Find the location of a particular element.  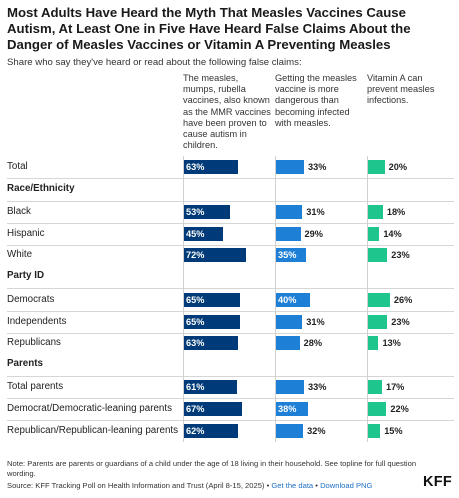

row-label: Black is located at coordinates (19, 211).